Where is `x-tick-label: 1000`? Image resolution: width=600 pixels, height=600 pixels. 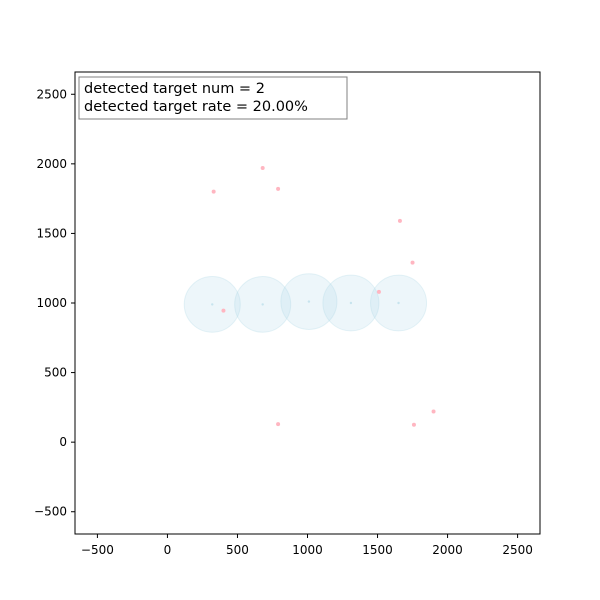
x-tick-label: 1000 is located at coordinates (307, 550).